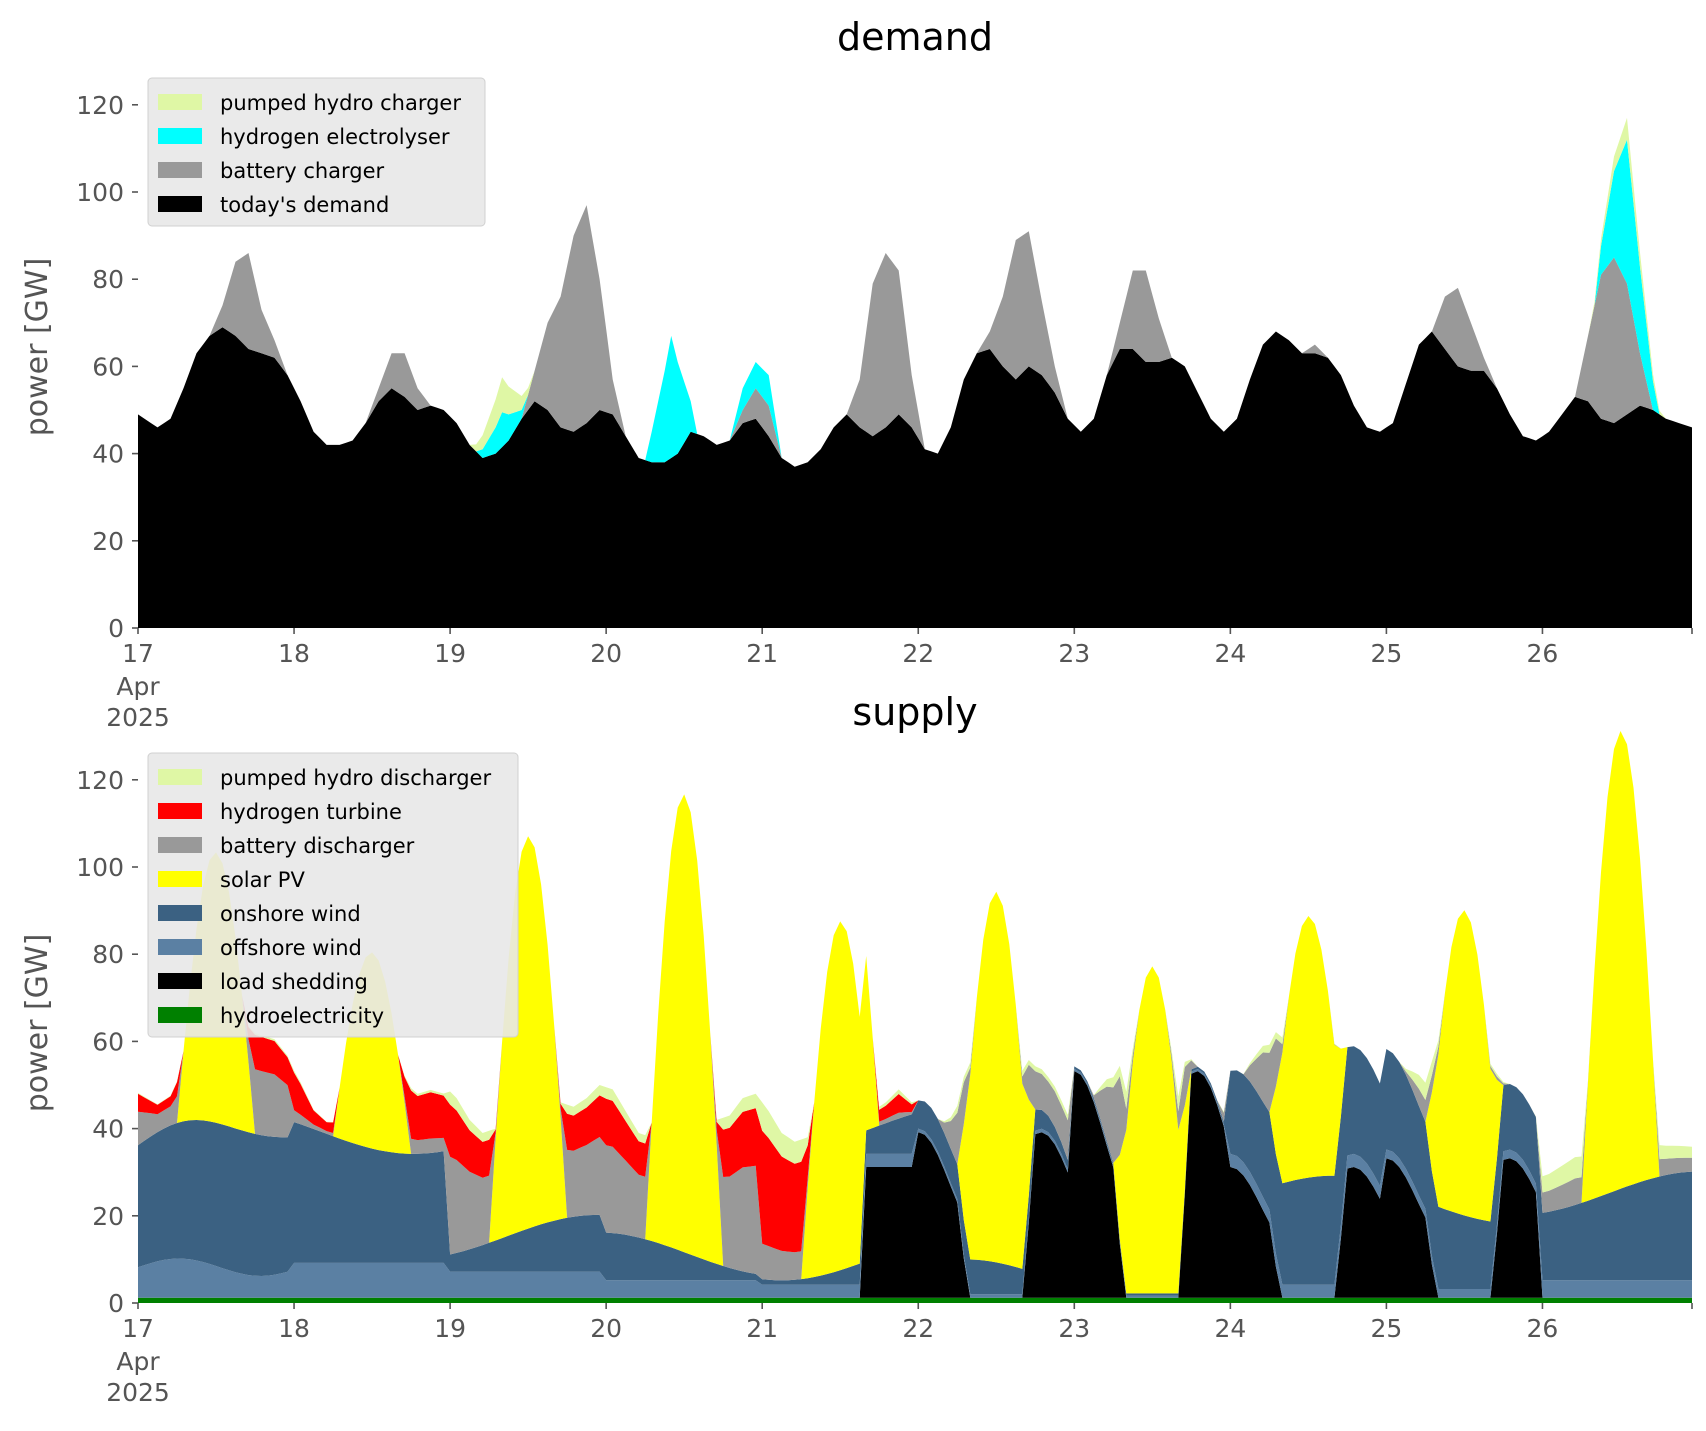 This screenshot has height=1431, width=1706. What do you see at coordinates (302, 1016) in the screenshot?
I see `legend-label: hydroelectricity` at bounding box center [302, 1016].